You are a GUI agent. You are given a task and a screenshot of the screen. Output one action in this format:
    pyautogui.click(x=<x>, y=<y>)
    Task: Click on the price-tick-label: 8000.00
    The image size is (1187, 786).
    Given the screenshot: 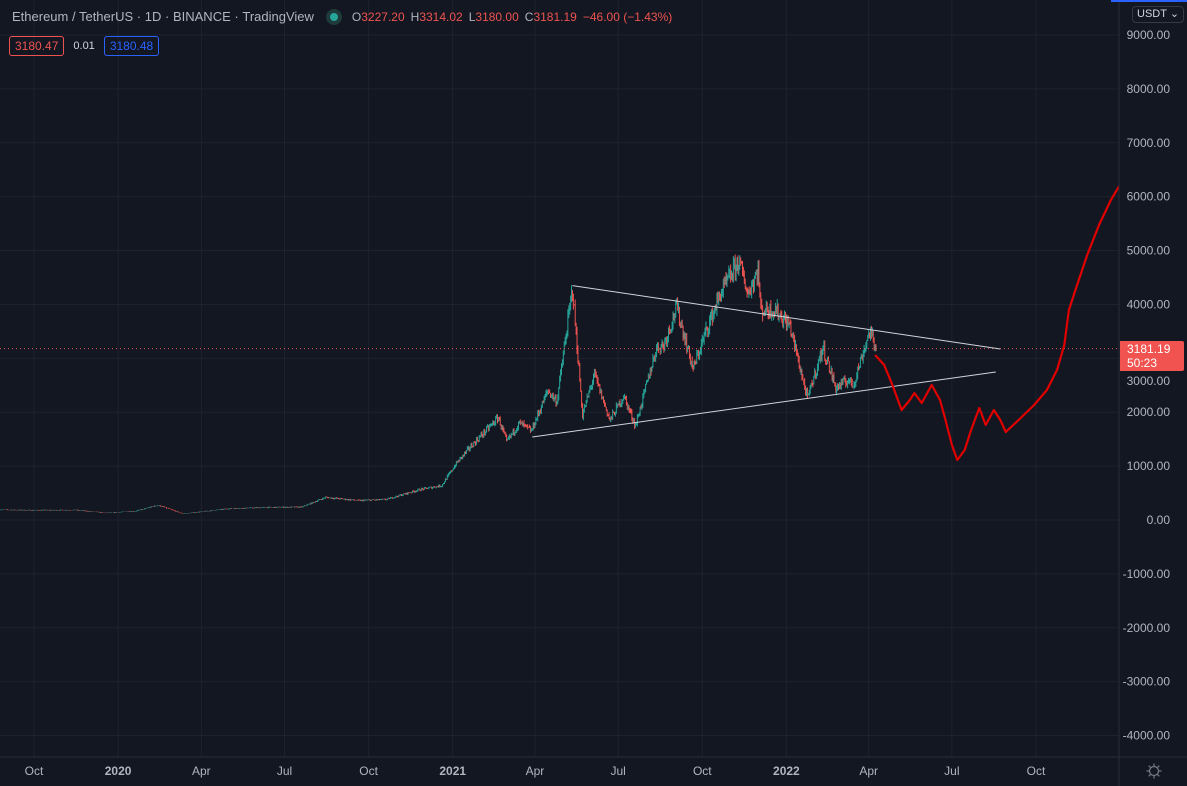 What is the action you would take?
    pyautogui.click(x=1149, y=89)
    